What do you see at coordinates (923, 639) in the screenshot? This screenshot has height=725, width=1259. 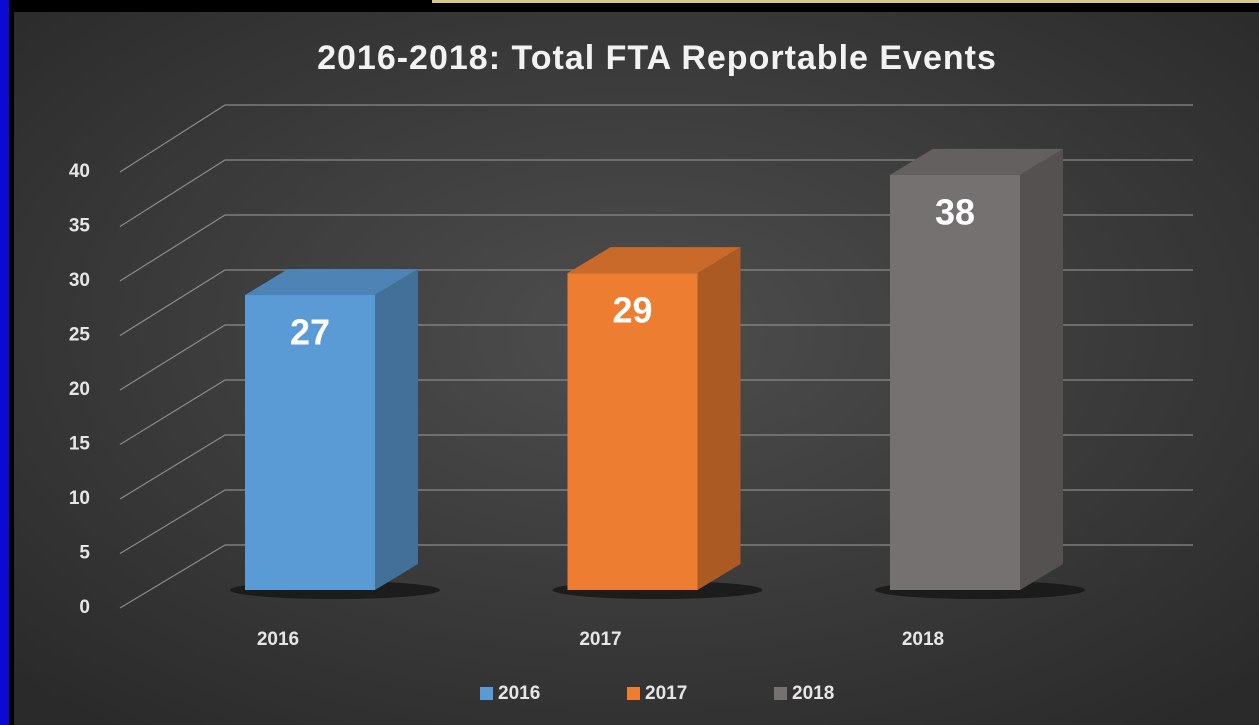 I see `x-tick-label: 2018` at bounding box center [923, 639].